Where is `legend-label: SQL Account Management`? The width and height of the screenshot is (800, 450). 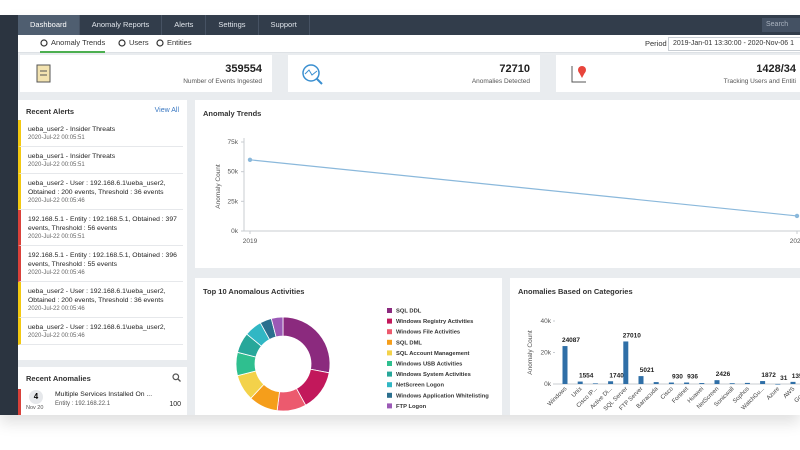 legend-label: SQL Account Management is located at coordinates (433, 354).